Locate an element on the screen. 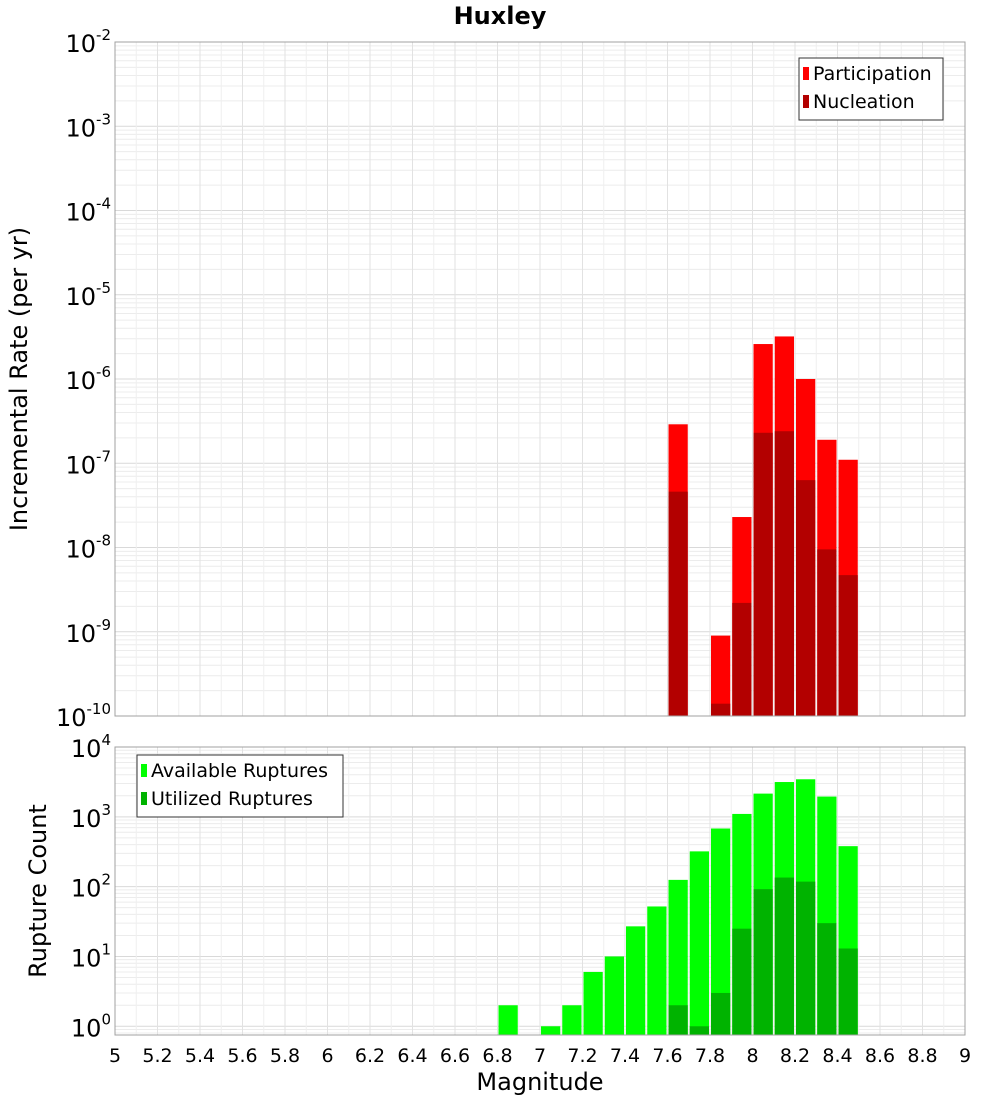 The image size is (1000, 1100). x-tick-label: 6.6 is located at coordinates (455, 1056).